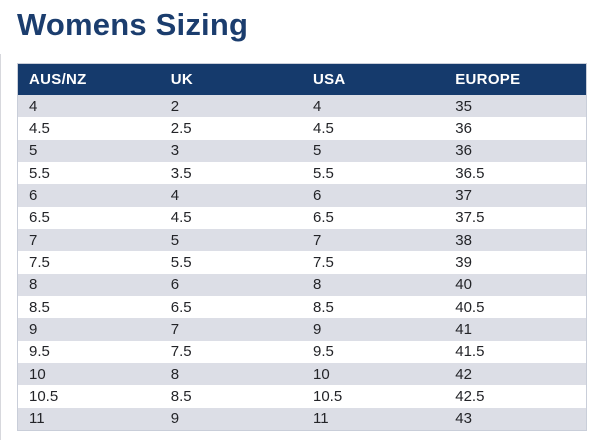 The image size is (601, 447). What do you see at coordinates (515, 173) in the screenshot?
I see `cell-europe: 36.5` at bounding box center [515, 173].